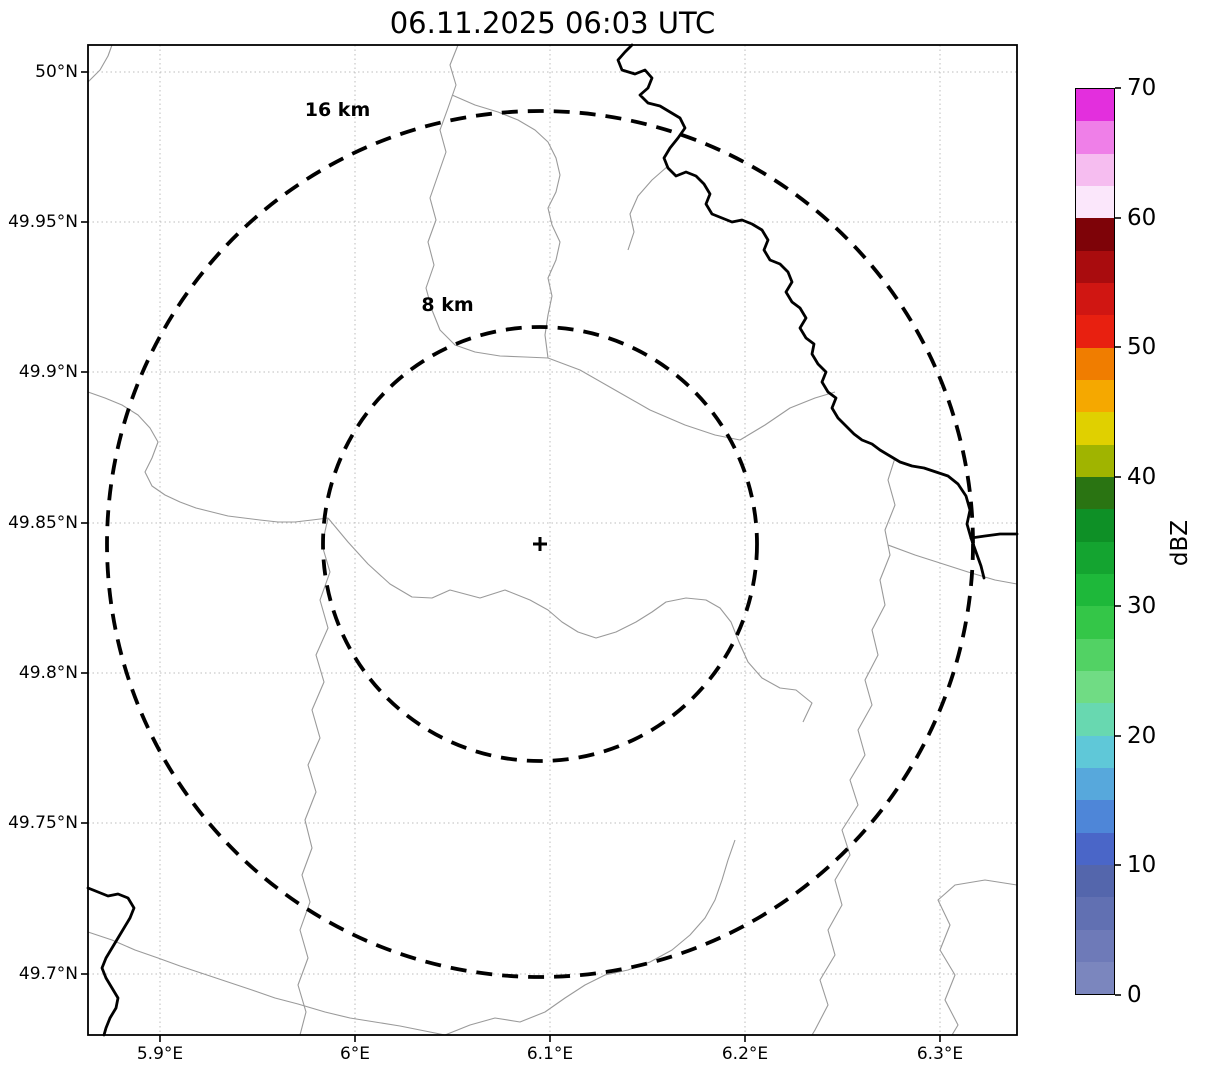  What do you see at coordinates (1142, 347) in the screenshot?
I see `colorbar-tick-label: 50` at bounding box center [1142, 347].